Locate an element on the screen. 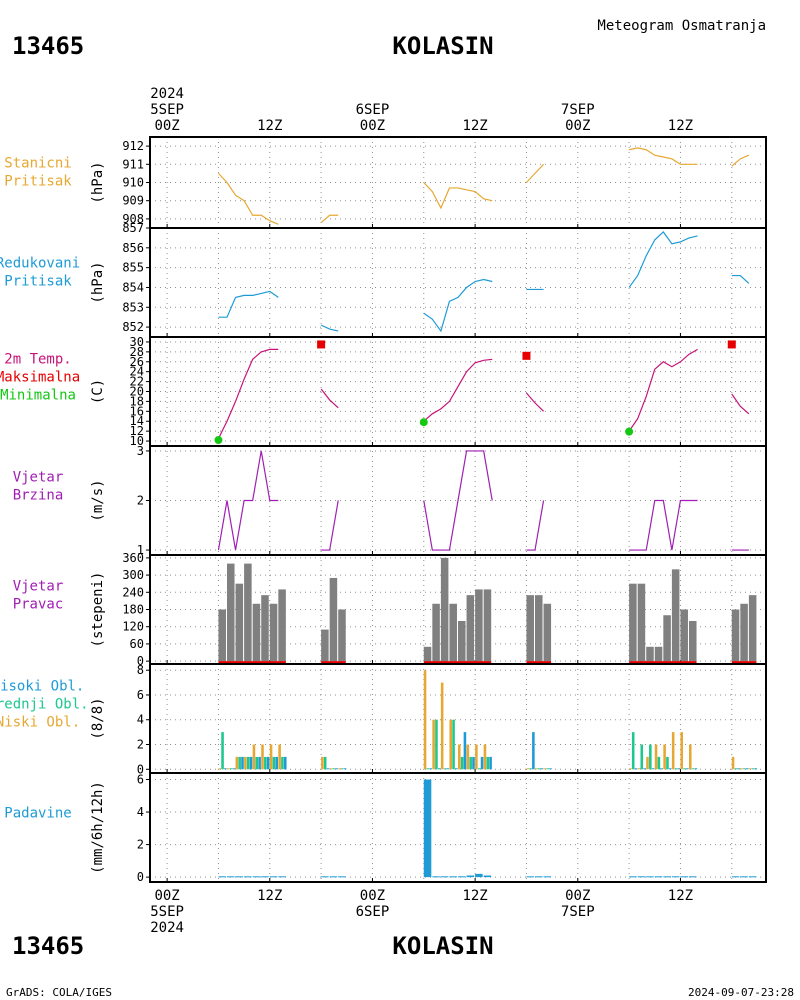  bottom-time-label: 12Z is located at coordinates (269, 896).